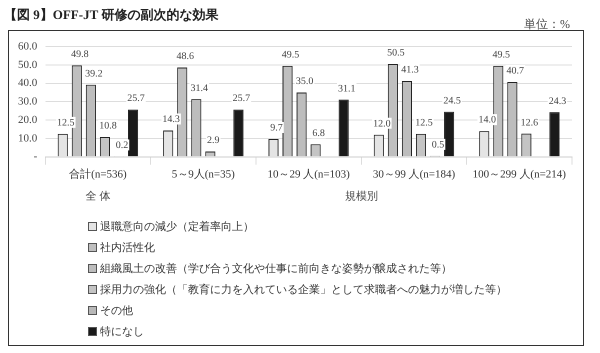 The width and height of the screenshot is (600, 353). What do you see at coordinates (111, 15) in the screenshot?
I see `chart-title: 【図 9】OFF-JT 研修の副次的な効果` at bounding box center [111, 15].